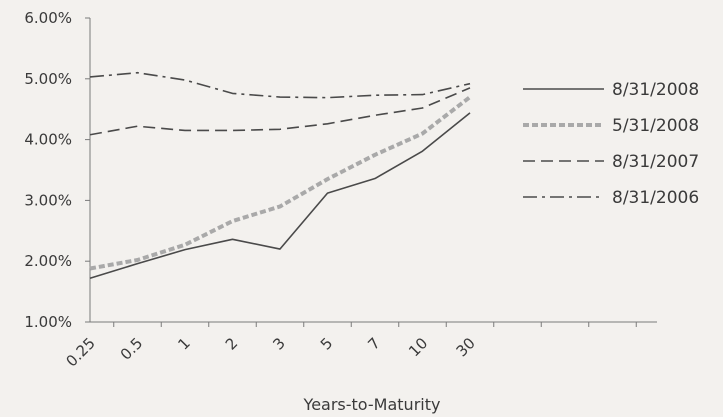  What do you see at coordinates (372, 404) in the screenshot?
I see `x-axis-title: Years-to-Maturity` at bounding box center [372, 404].